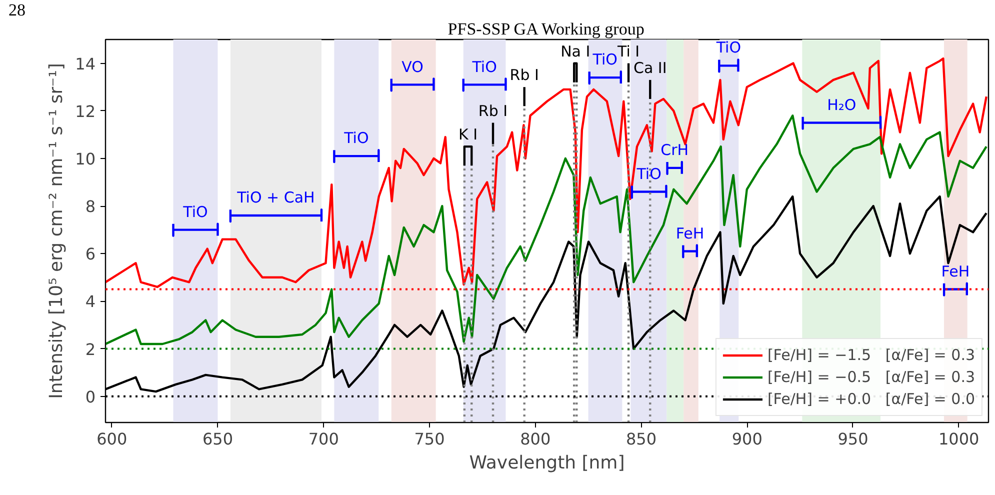 The width and height of the screenshot is (995, 495). Describe the element at coordinates (468, 135) in the screenshot. I see `series-label: K I` at that location.